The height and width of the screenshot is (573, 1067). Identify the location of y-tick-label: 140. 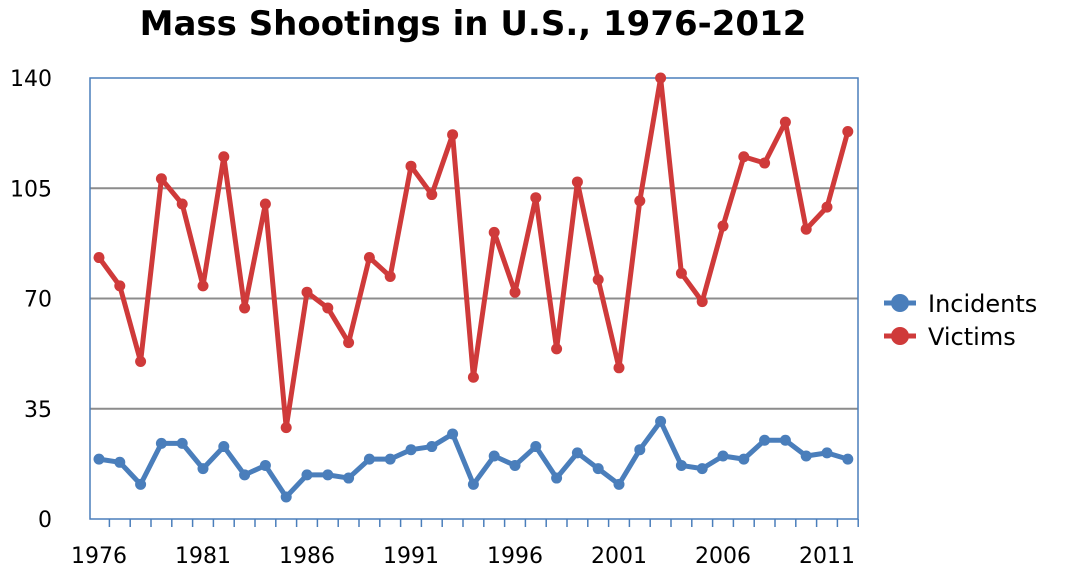
(31, 79).